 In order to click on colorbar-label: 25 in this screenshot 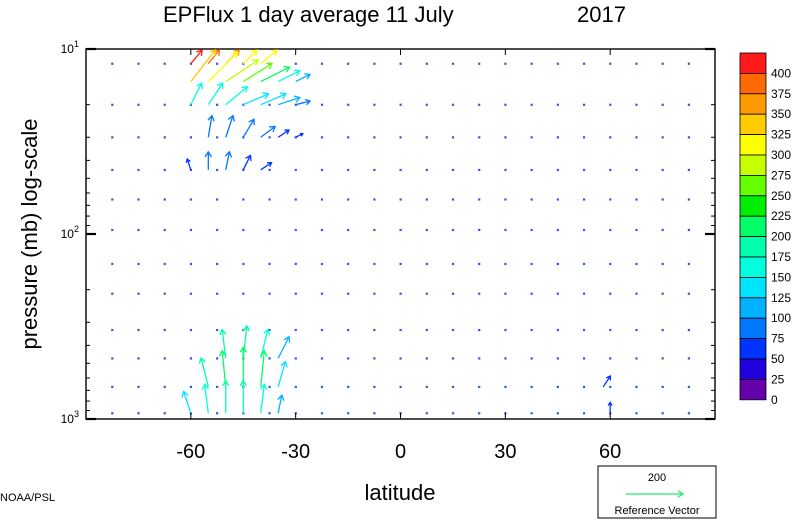, I will do `click(778, 379)`.